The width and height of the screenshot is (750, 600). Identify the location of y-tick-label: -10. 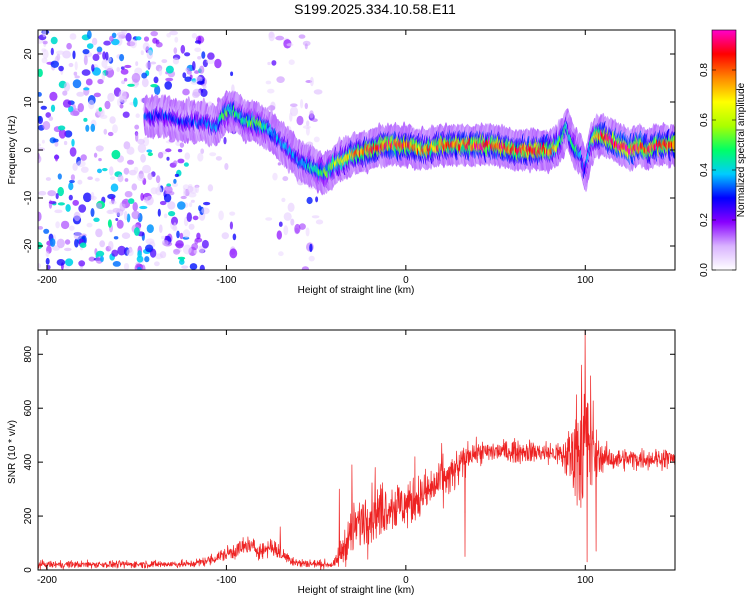
(28, 197).